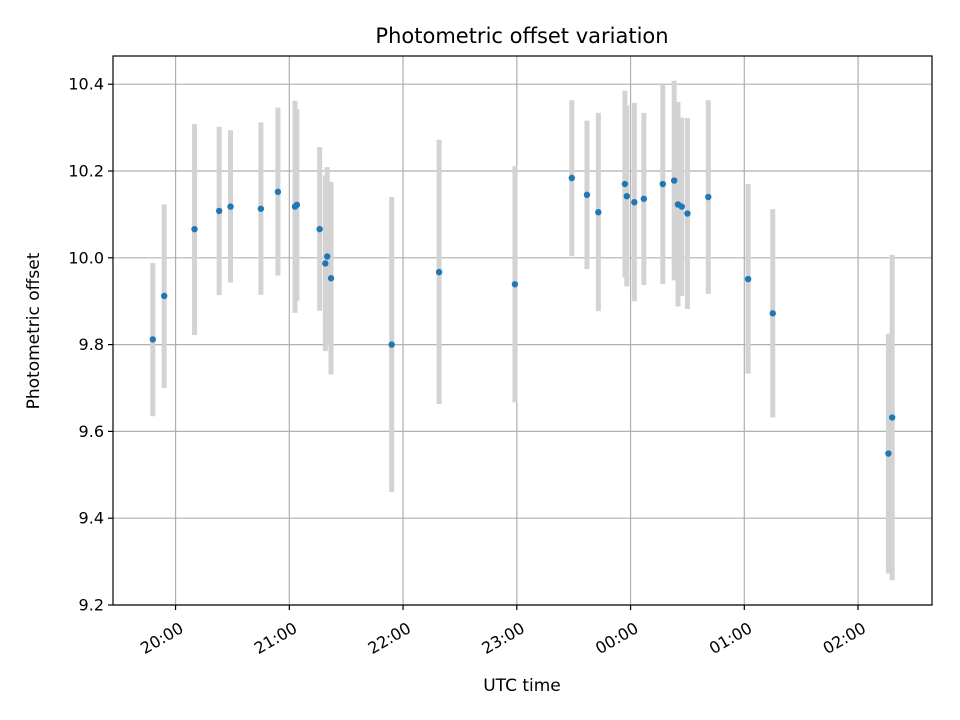 The height and width of the screenshot is (720, 960). I want to click on y-tick-label: 10.0, so click(86, 257).